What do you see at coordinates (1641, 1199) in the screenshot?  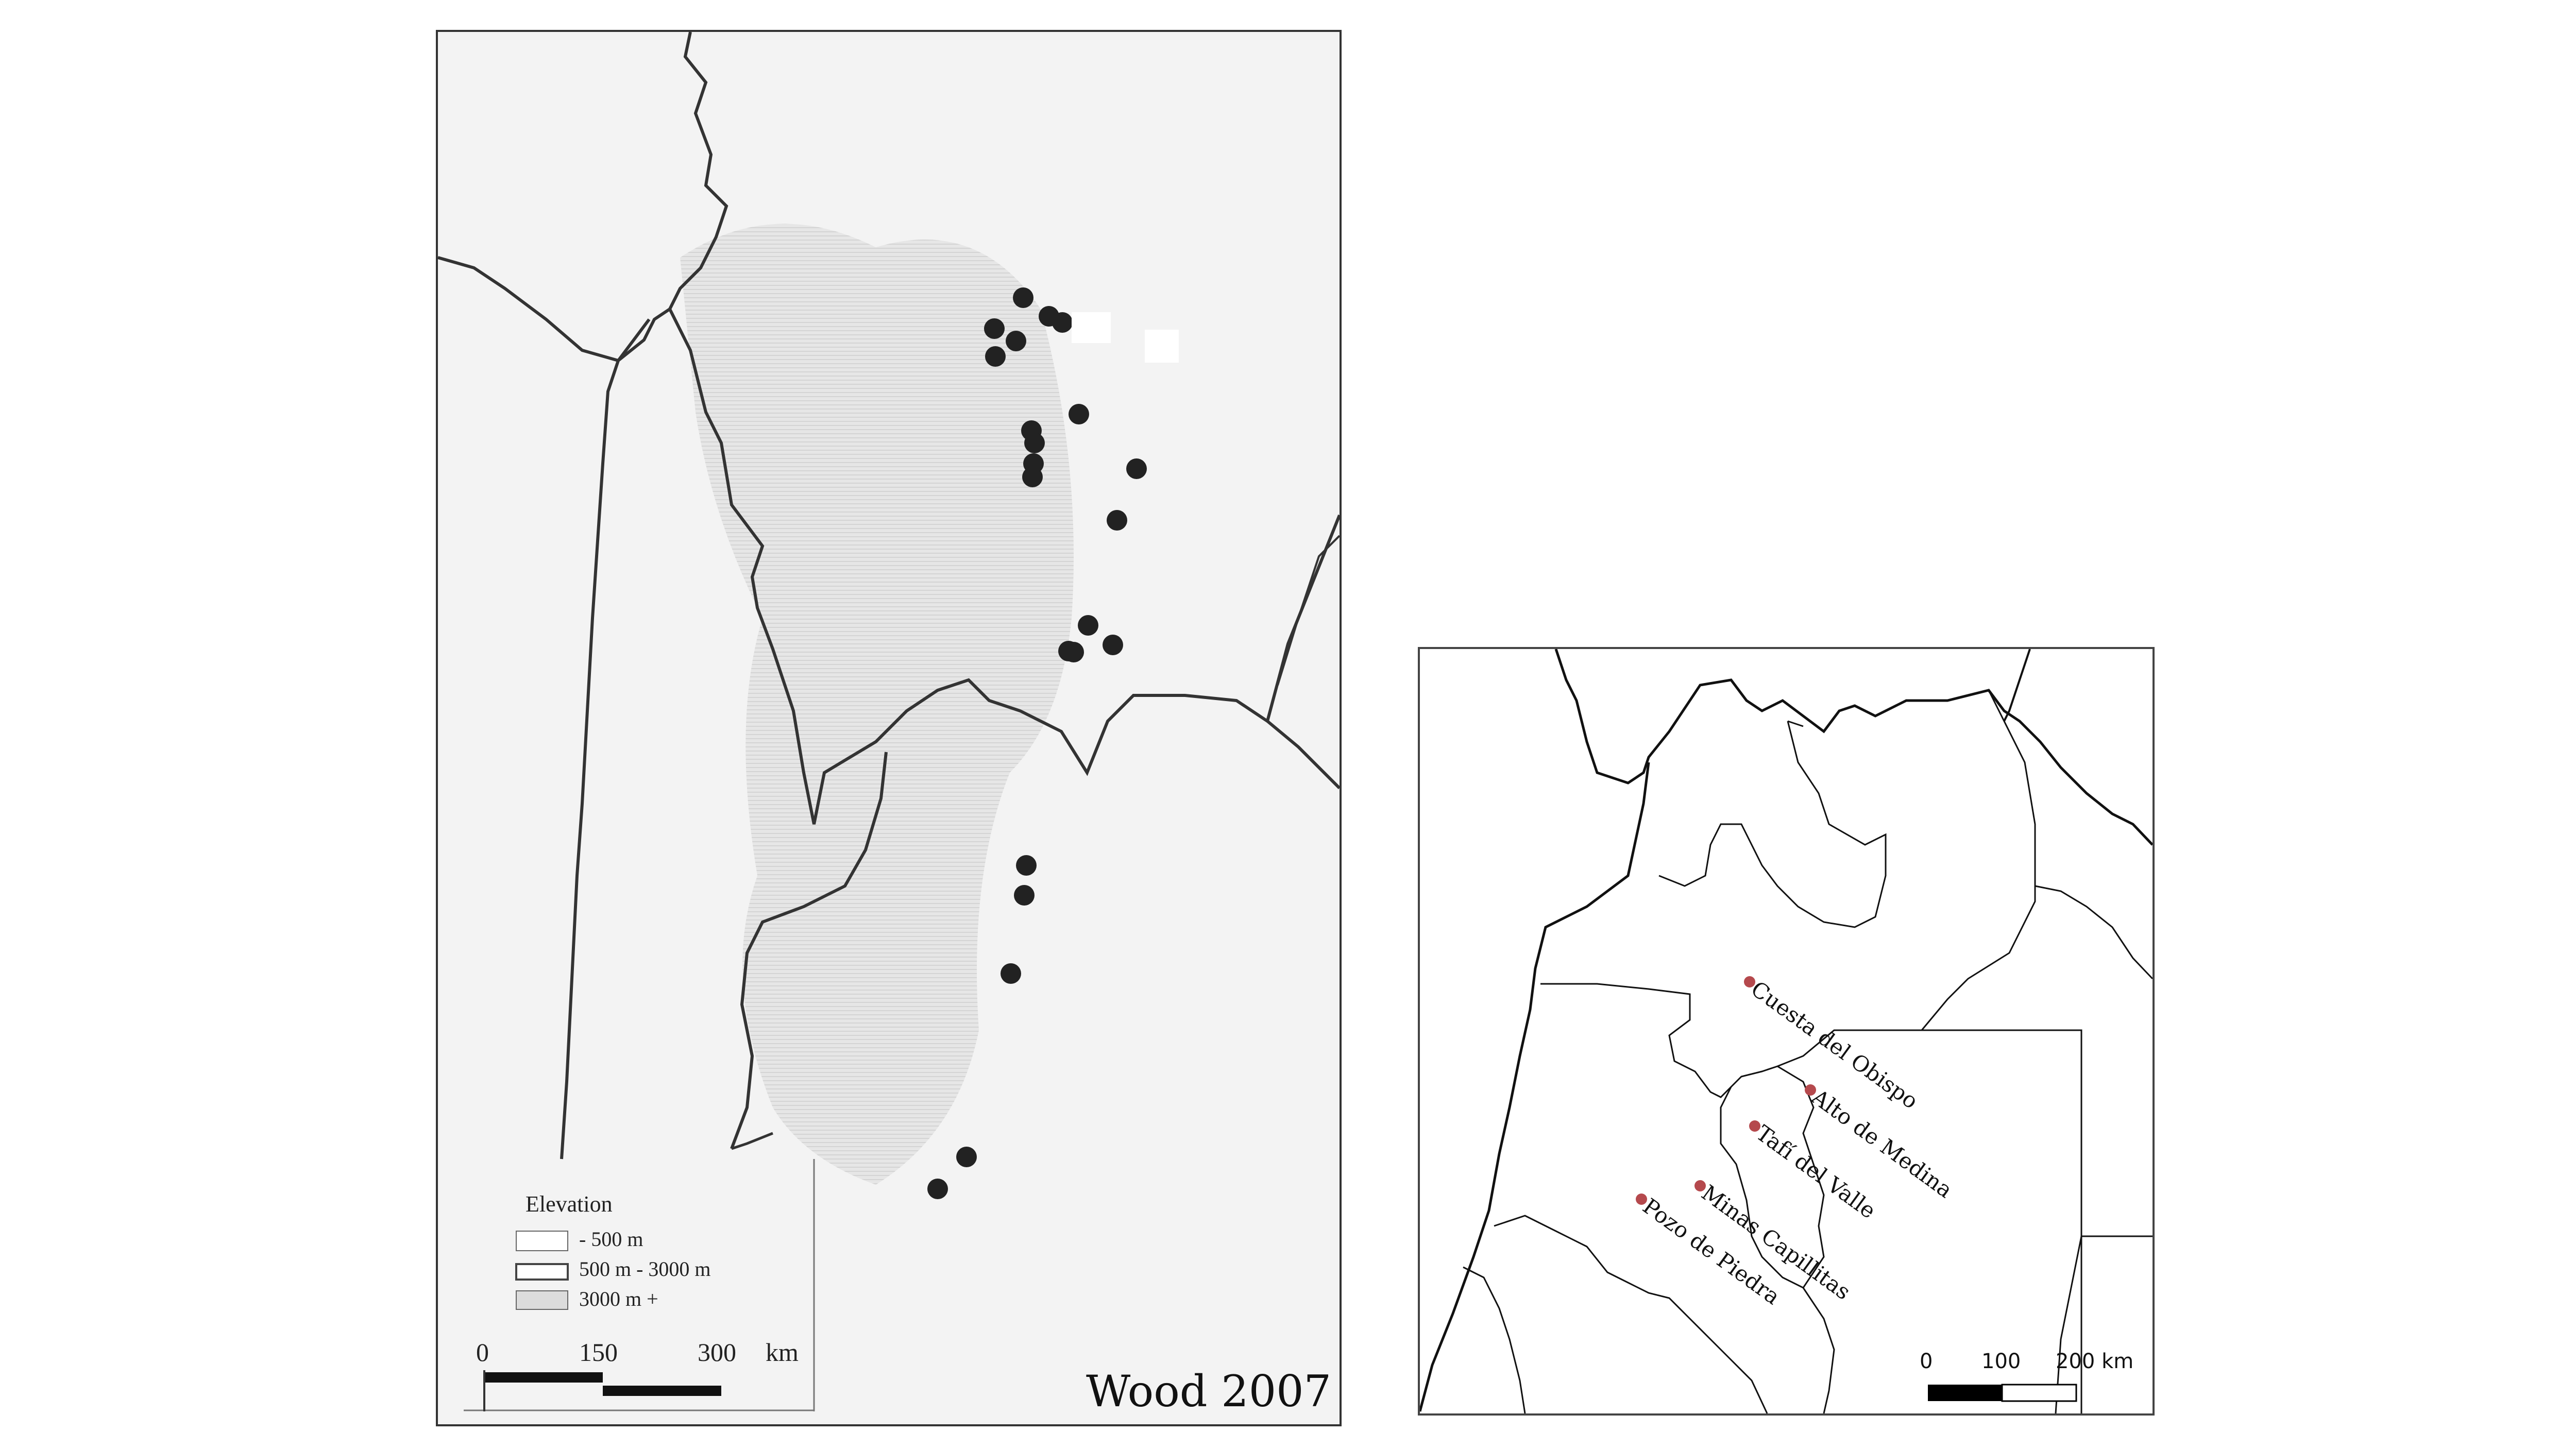 I see `site-marker-pozo` at bounding box center [1641, 1199].